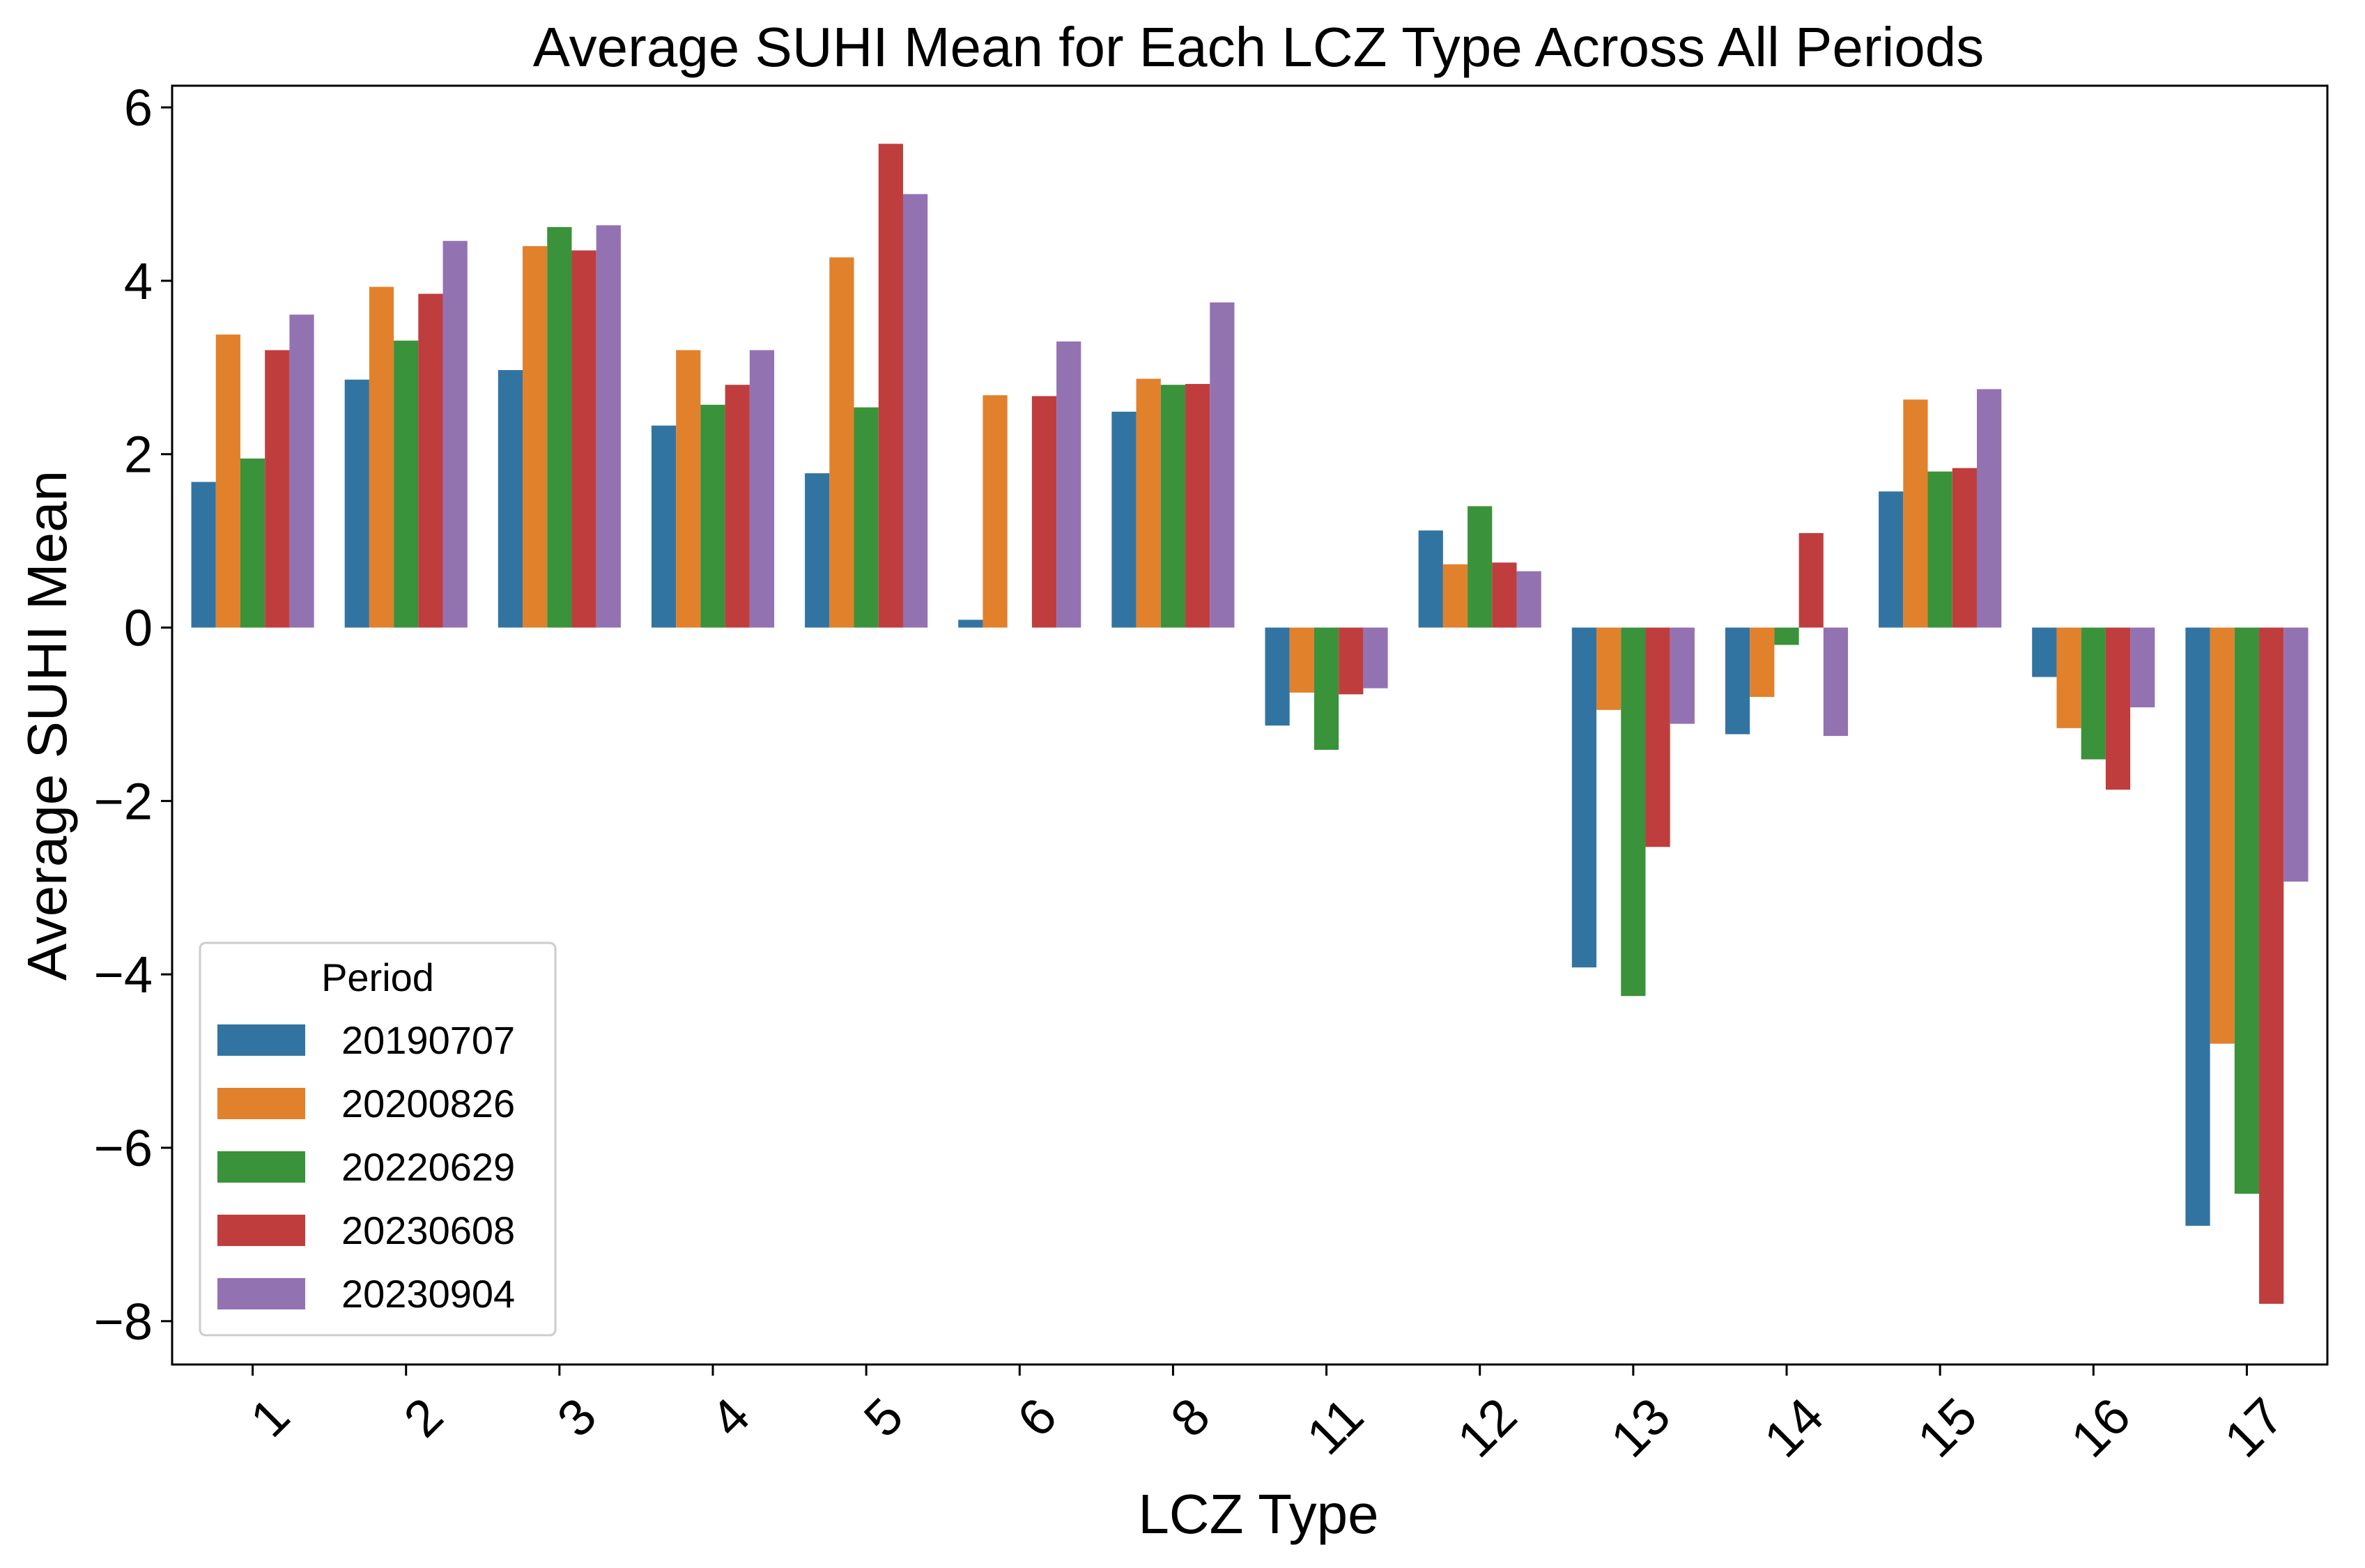 This screenshot has height=1568, width=2365. What do you see at coordinates (138, 455) in the screenshot?
I see `y-tick-label: 2` at bounding box center [138, 455].